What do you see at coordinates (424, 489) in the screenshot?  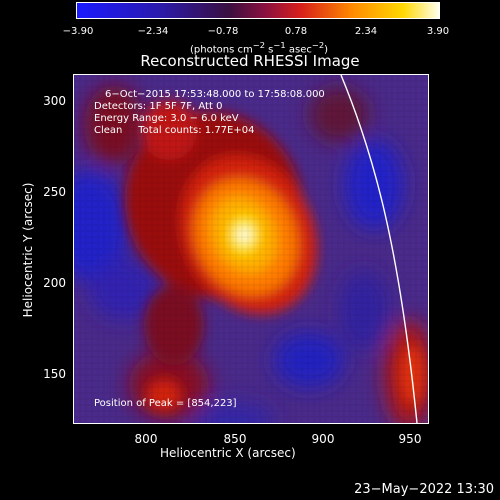 I see `generation-date: 23−May−2022 13:30` at bounding box center [424, 489].